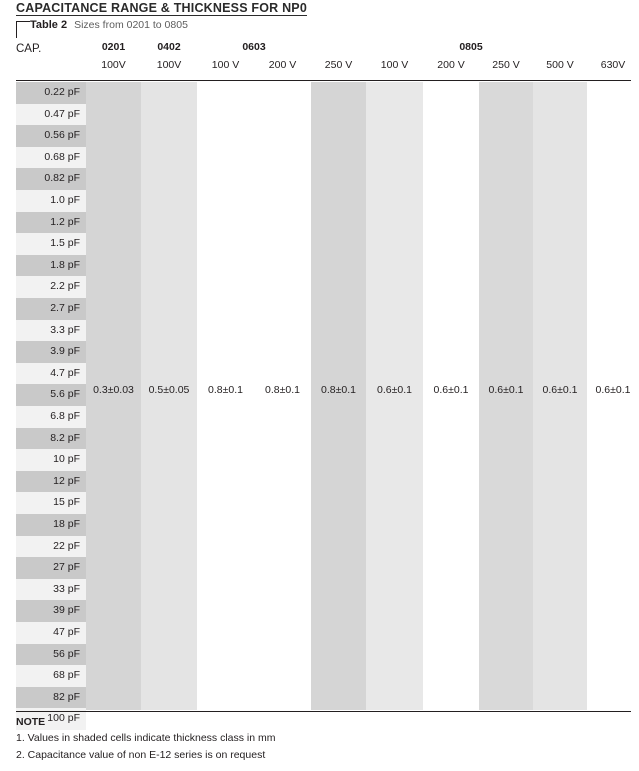 The height and width of the screenshot is (771, 639). What do you see at coordinates (282, 390) in the screenshot?
I see `thickness-cell-3: 0.8±0.1` at bounding box center [282, 390].